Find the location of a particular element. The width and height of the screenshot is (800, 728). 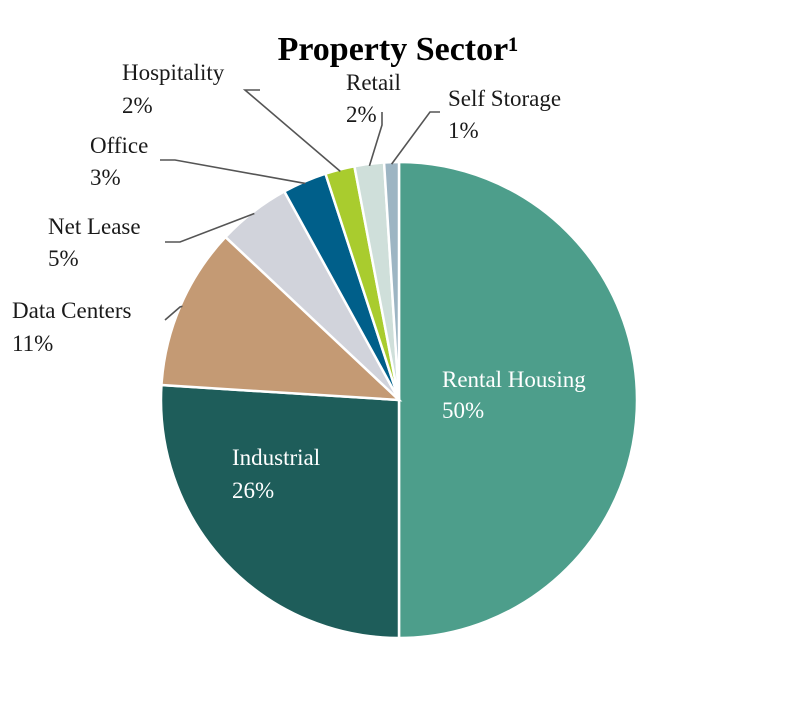

slice-label-office: Office is located at coordinates (119, 145).